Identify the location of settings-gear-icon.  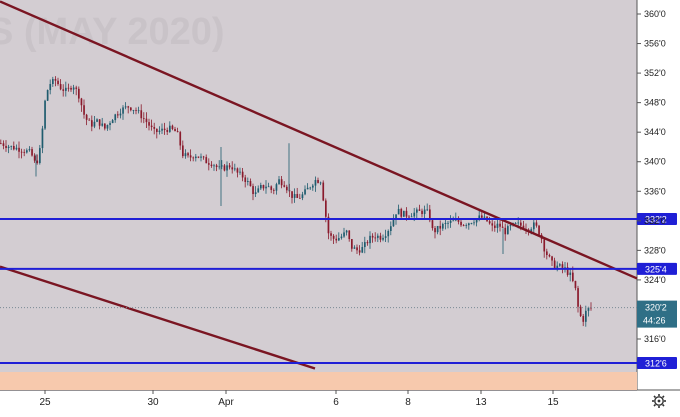
(659, 401).